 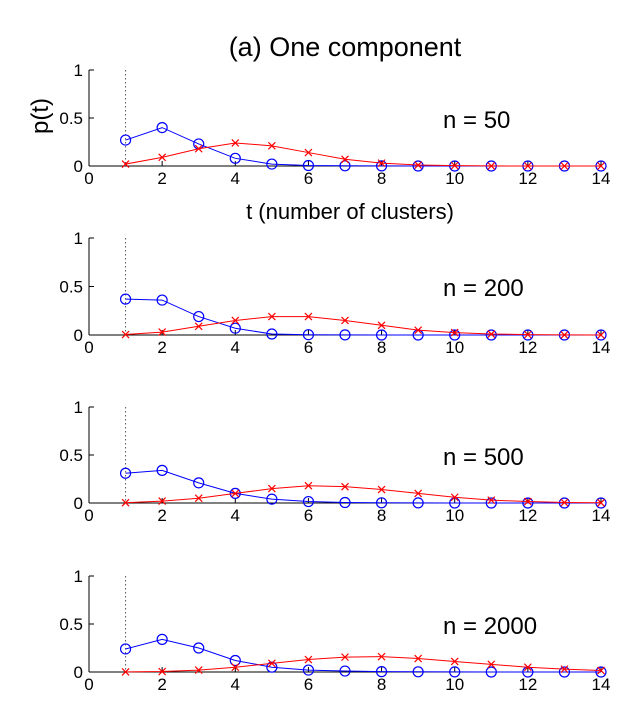 I want to click on y-axis-label: p(t), so click(x=40, y=116).